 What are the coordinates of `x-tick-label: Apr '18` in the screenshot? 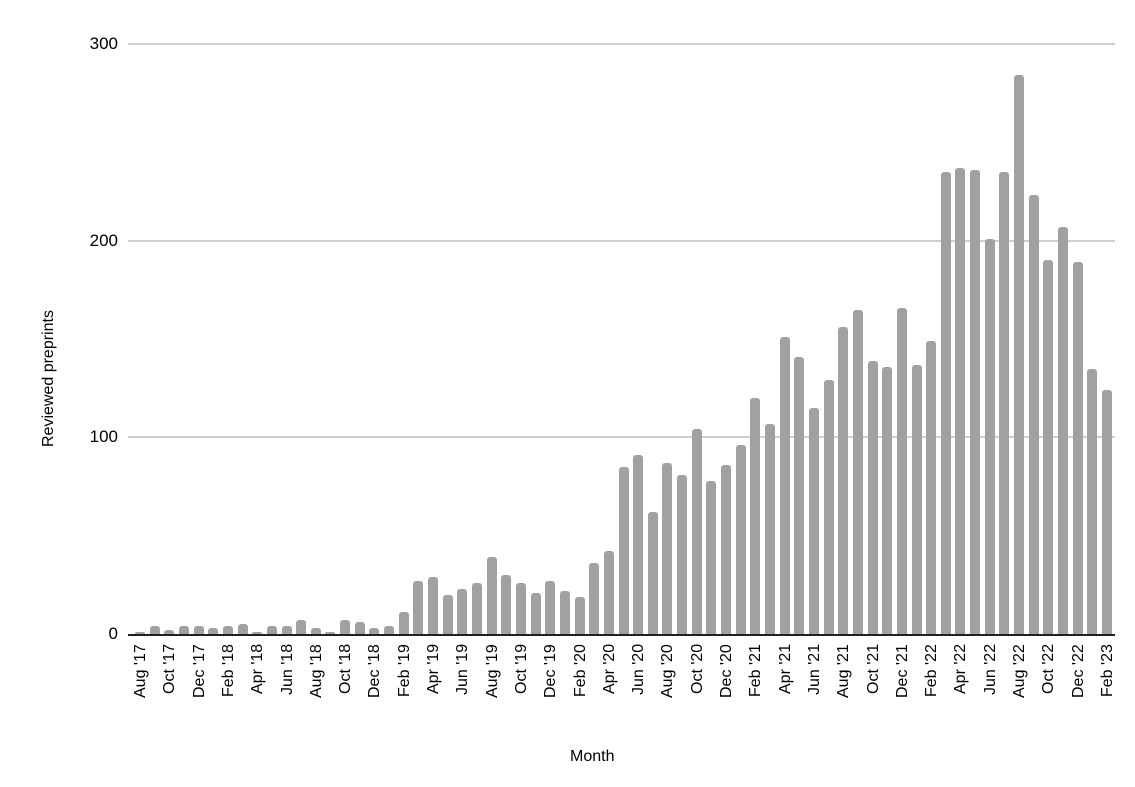 It's located at (258, 668).